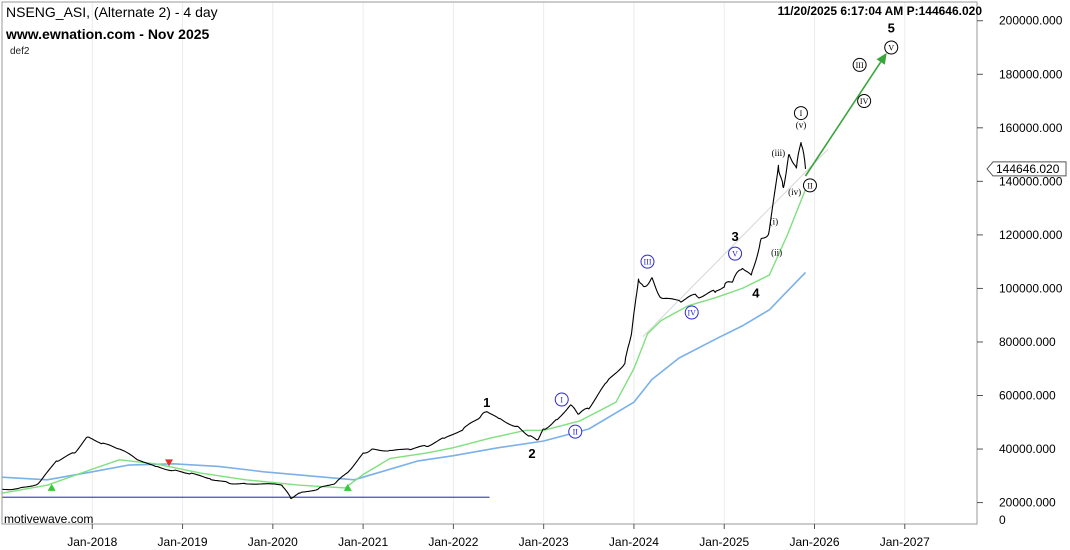  I want to click on x-tick-label: Jan-2027, so click(905, 542).